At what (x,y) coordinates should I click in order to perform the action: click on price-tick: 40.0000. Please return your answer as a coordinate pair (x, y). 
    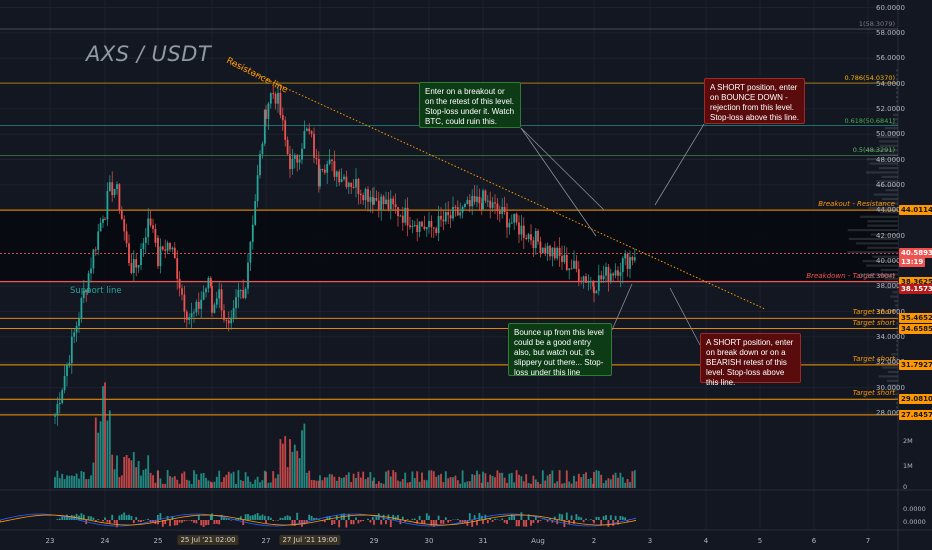
    Looking at the image, I should click on (890, 260).